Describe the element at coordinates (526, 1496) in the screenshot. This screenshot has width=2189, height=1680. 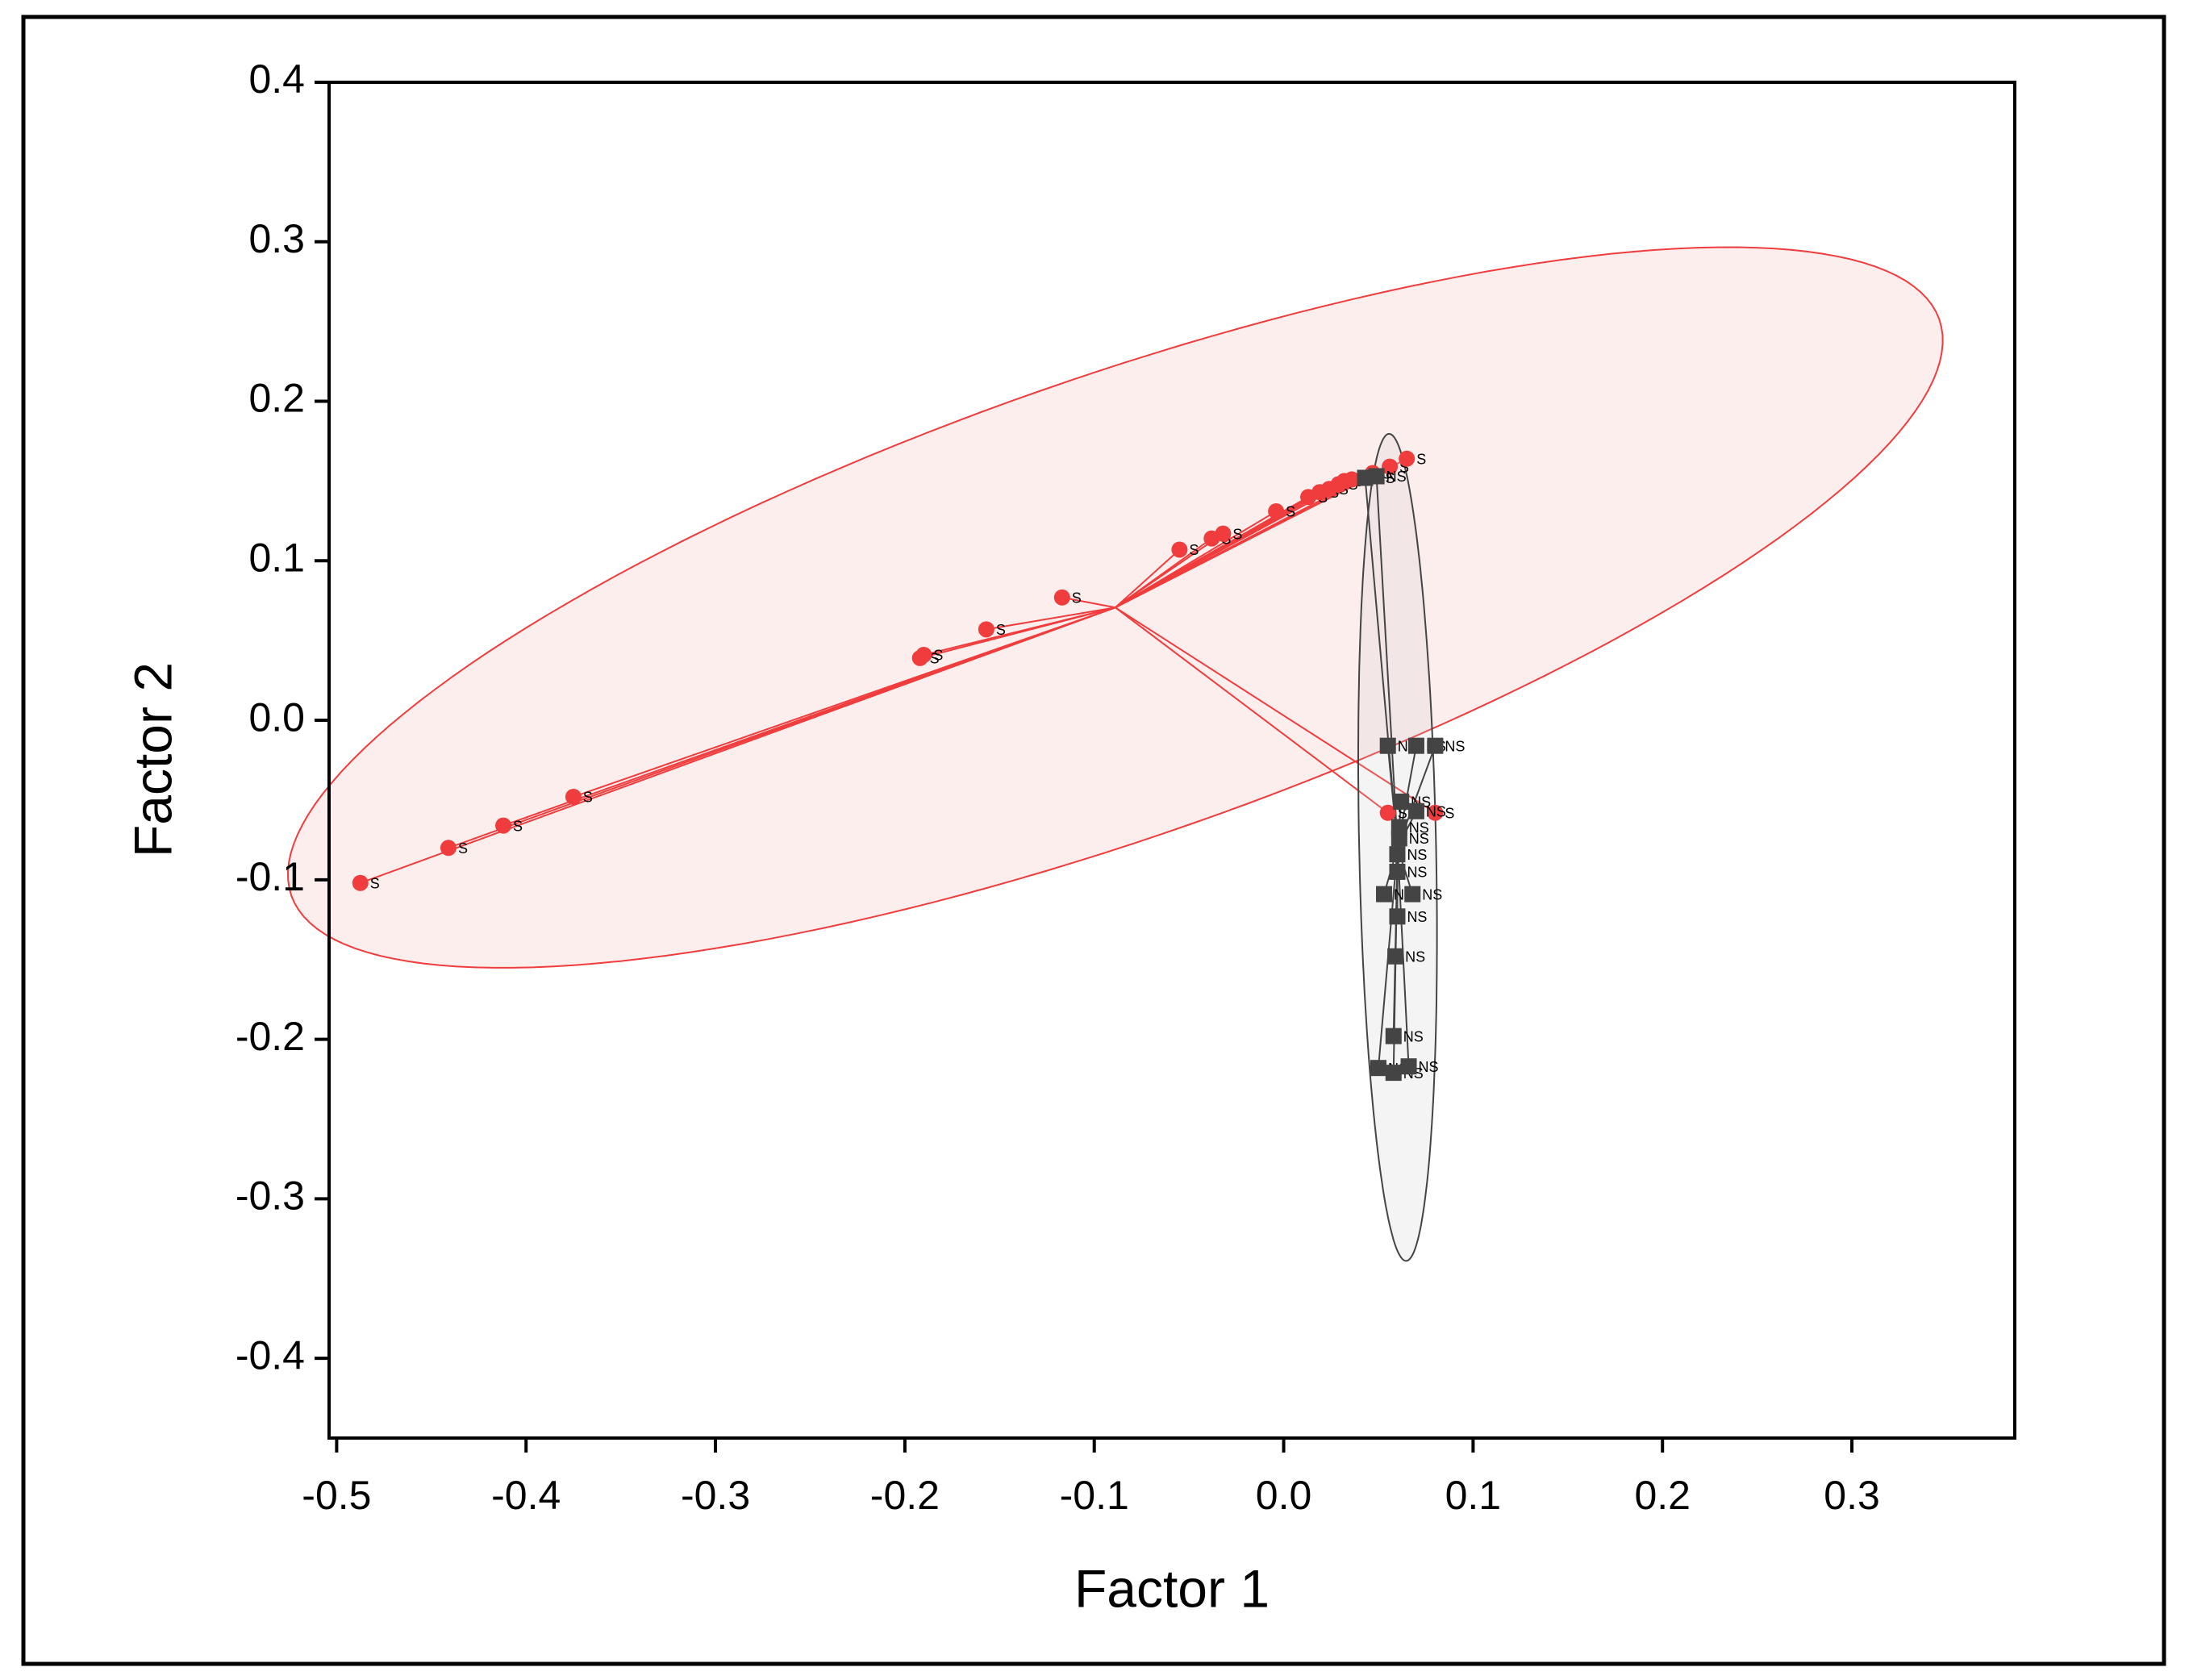
I see `x-tick-label: -0.4` at that location.